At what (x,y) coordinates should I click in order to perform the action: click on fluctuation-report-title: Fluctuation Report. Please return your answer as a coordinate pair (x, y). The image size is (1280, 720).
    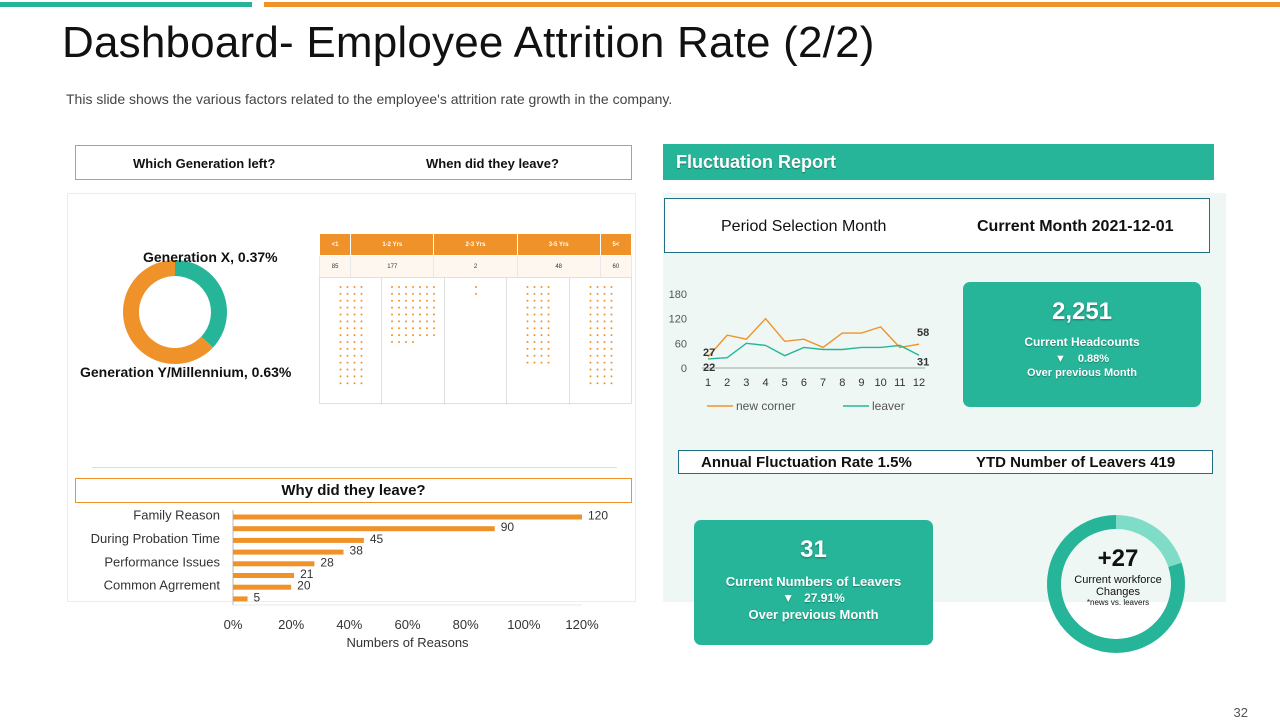
    Looking at the image, I should click on (756, 162).